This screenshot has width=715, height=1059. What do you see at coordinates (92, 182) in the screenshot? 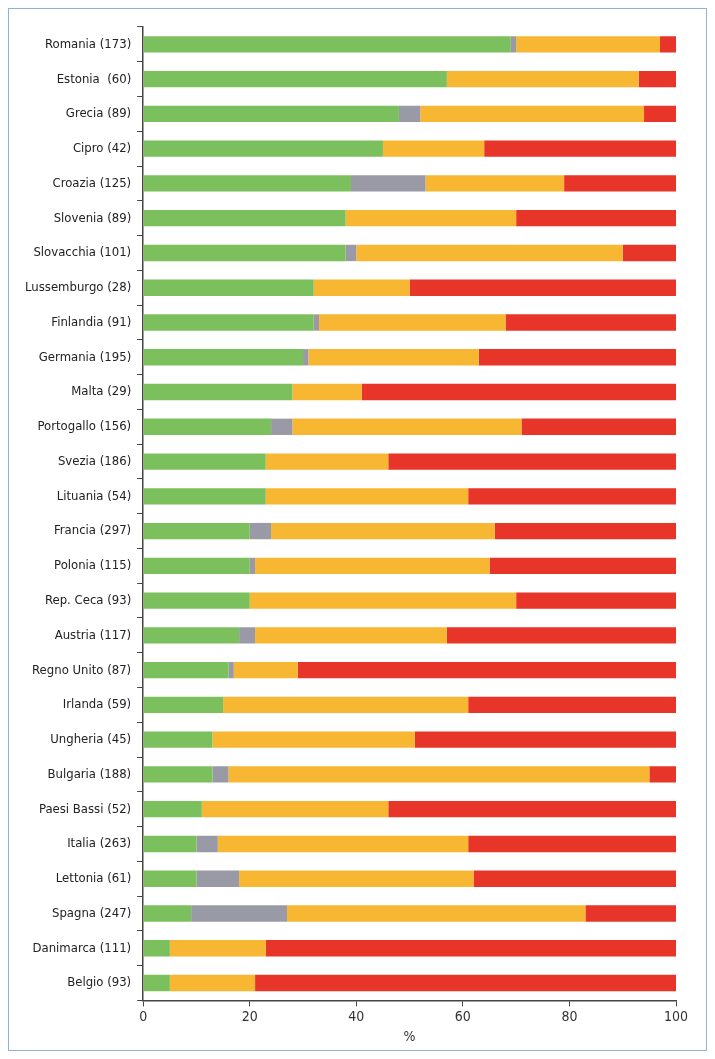
I see `y-tick-label: Croazia (125)` at bounding box center [92, 182].